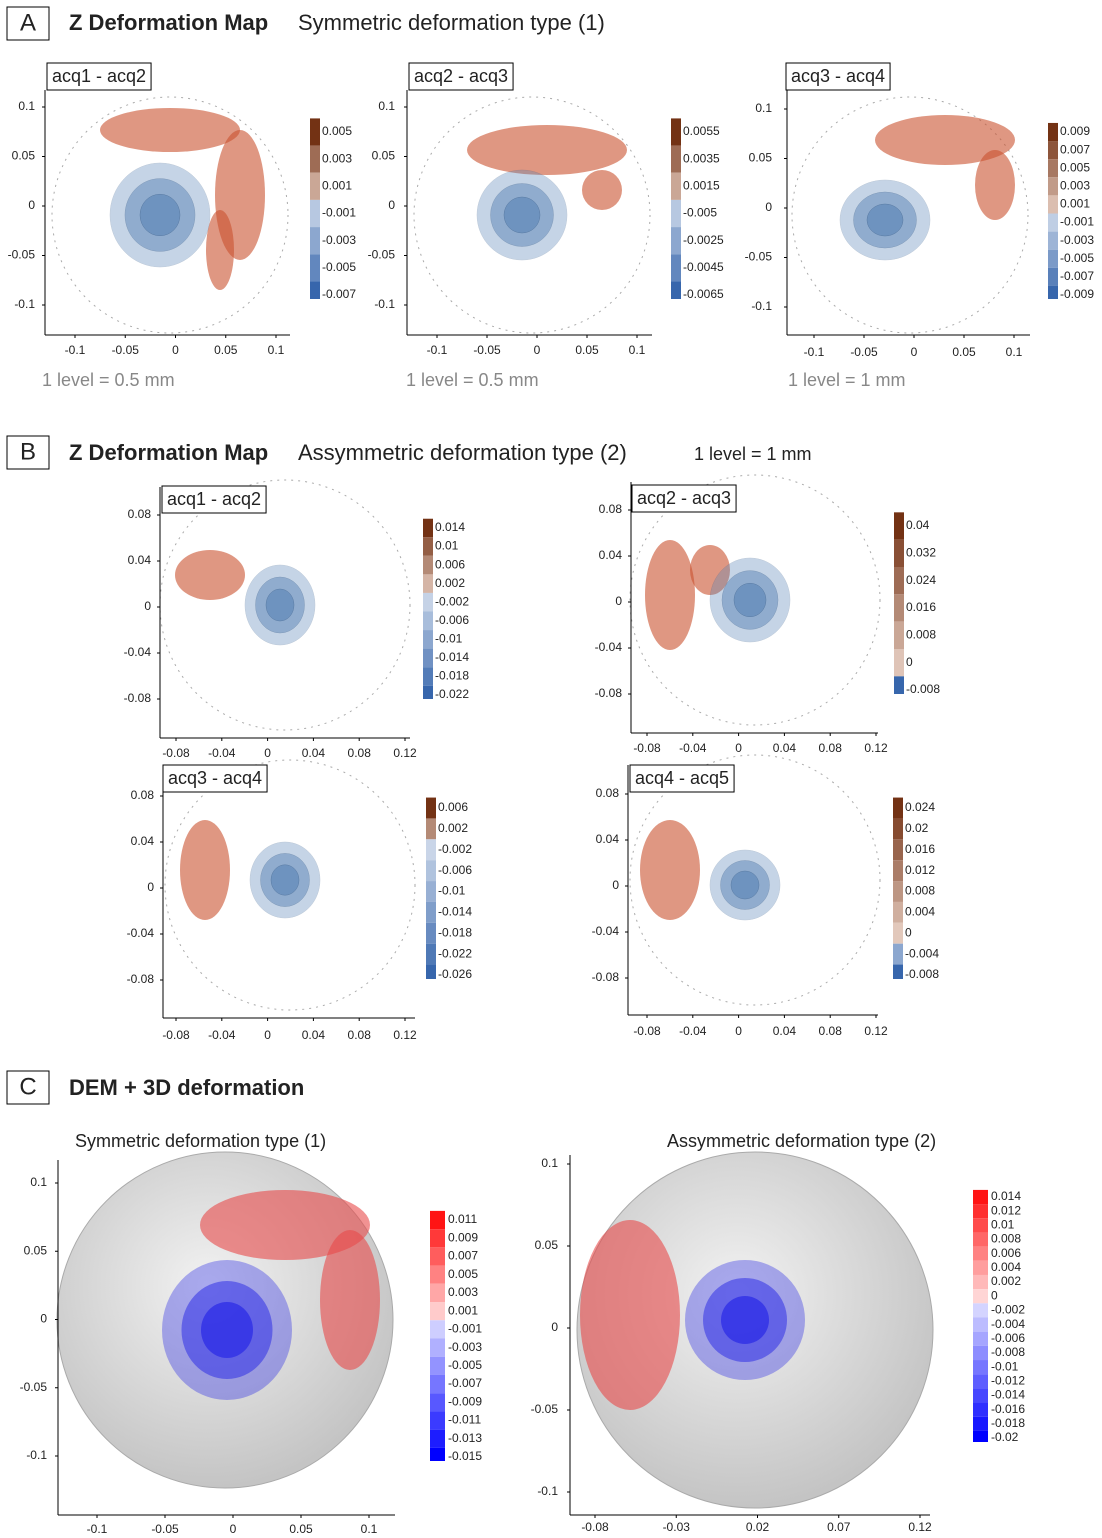 This screenshot has width=1102, height=1538. Describe the element at coordinates (801, 1141) in the screenshot. I see `panel-title: Assymmetric deformation type (2)` at that location.